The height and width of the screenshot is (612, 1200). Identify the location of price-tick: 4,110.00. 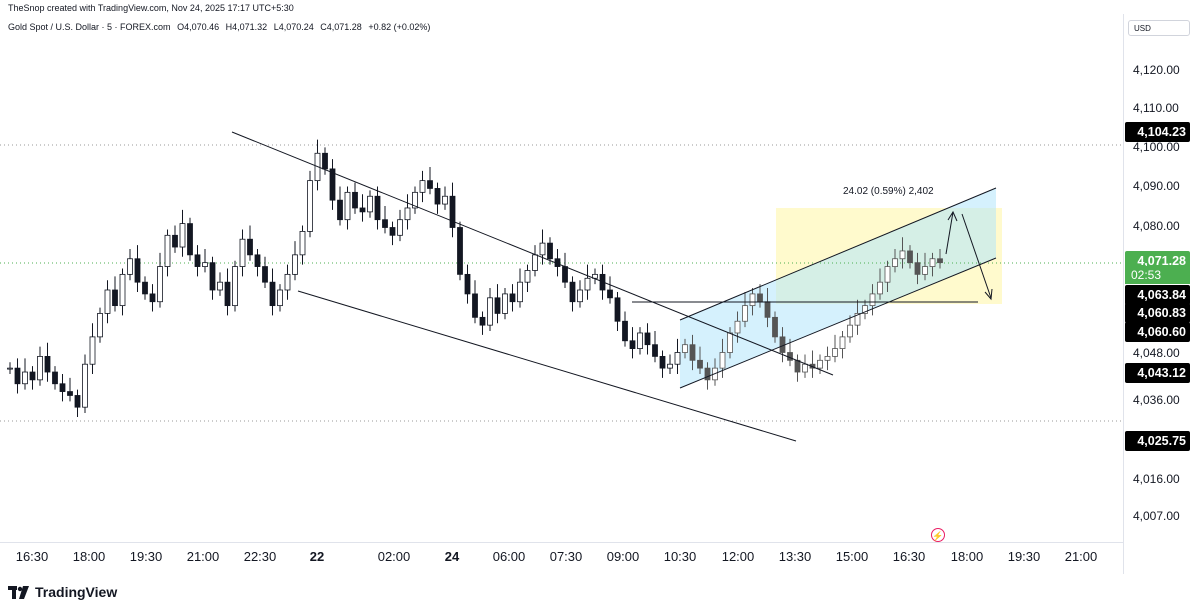
(1156, 108).